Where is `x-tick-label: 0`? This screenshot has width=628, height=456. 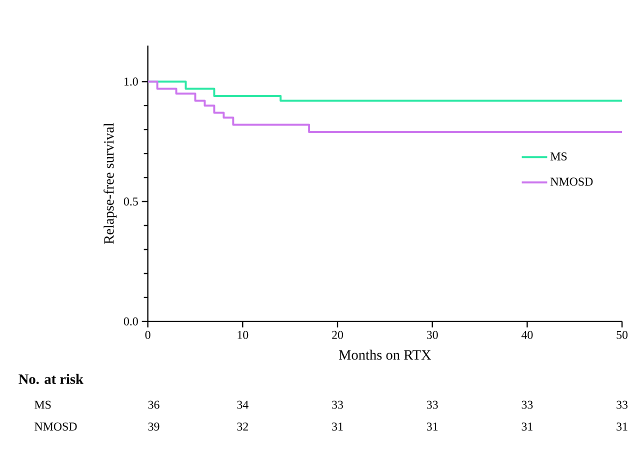
x-tick-label: 0 is located at coordinates (147, 334).